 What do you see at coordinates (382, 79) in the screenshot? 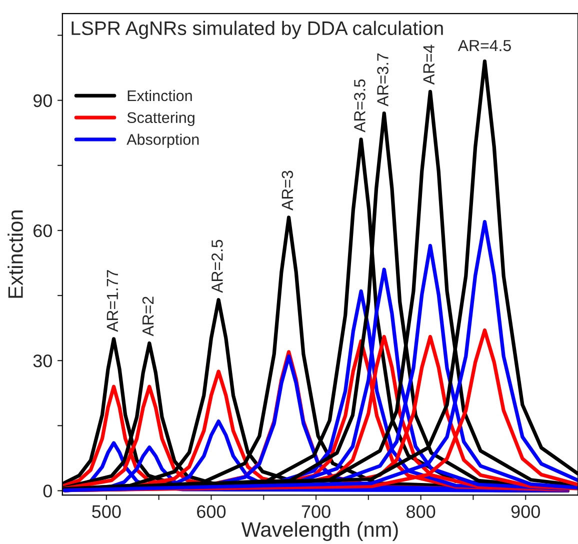
I see `annotation: AR=3.7` at bounding box center [382, 79].